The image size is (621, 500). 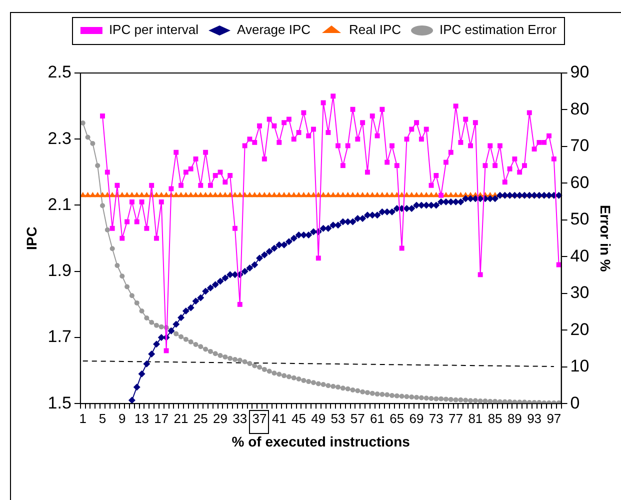 I want to click on x-tick-label: 73, so click(x=436, y=418).